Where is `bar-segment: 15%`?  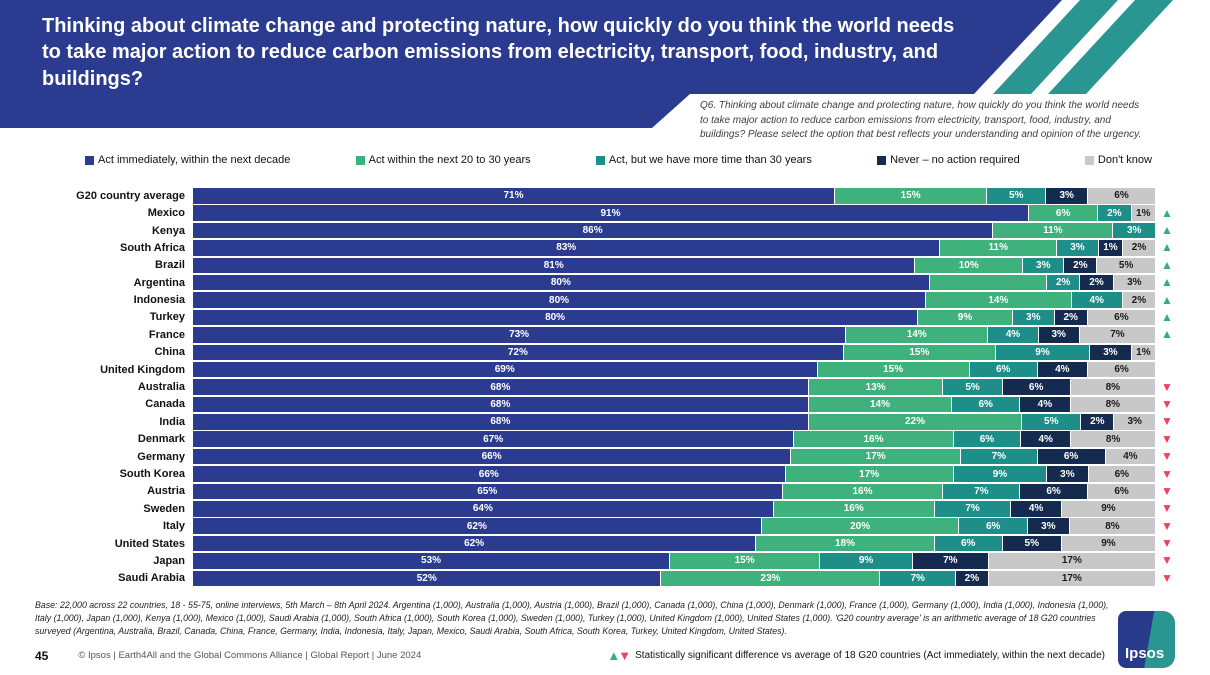 bar-segment: 15% is located at coordinates (919, 352).